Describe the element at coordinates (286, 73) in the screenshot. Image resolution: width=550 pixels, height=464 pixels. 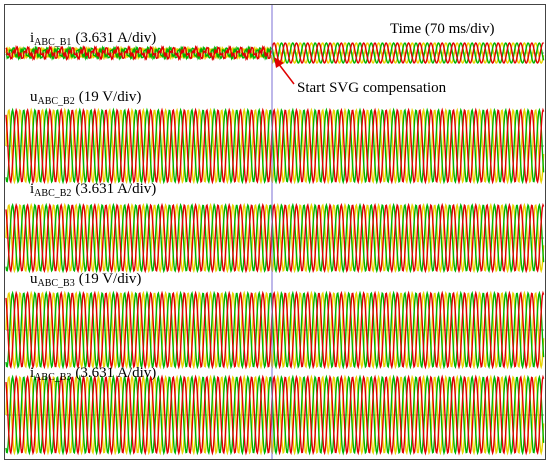
I see `annotation-arrow-shaft` at that location.